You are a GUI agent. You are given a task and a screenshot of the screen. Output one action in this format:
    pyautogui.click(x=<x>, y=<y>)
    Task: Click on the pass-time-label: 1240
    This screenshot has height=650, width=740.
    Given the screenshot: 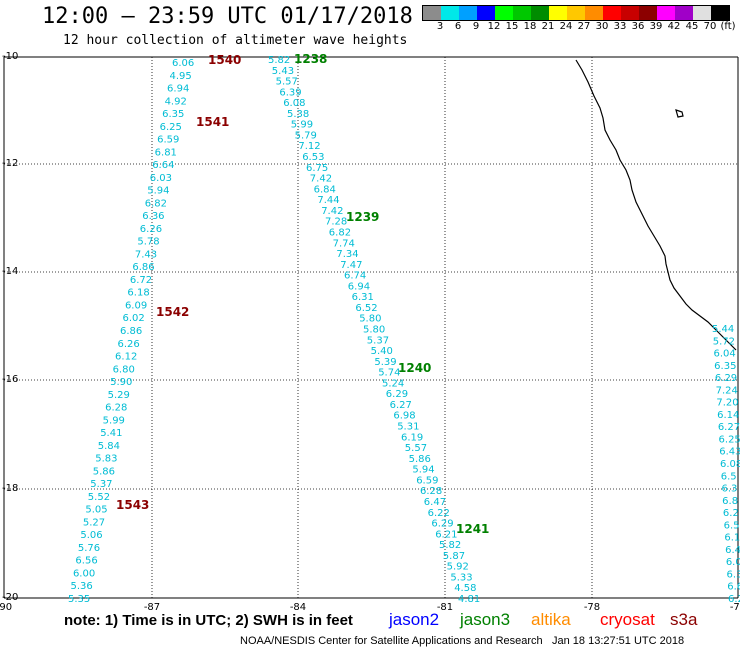 What is the action you would take?
    pyautogui.click(x=414, y=368)
    